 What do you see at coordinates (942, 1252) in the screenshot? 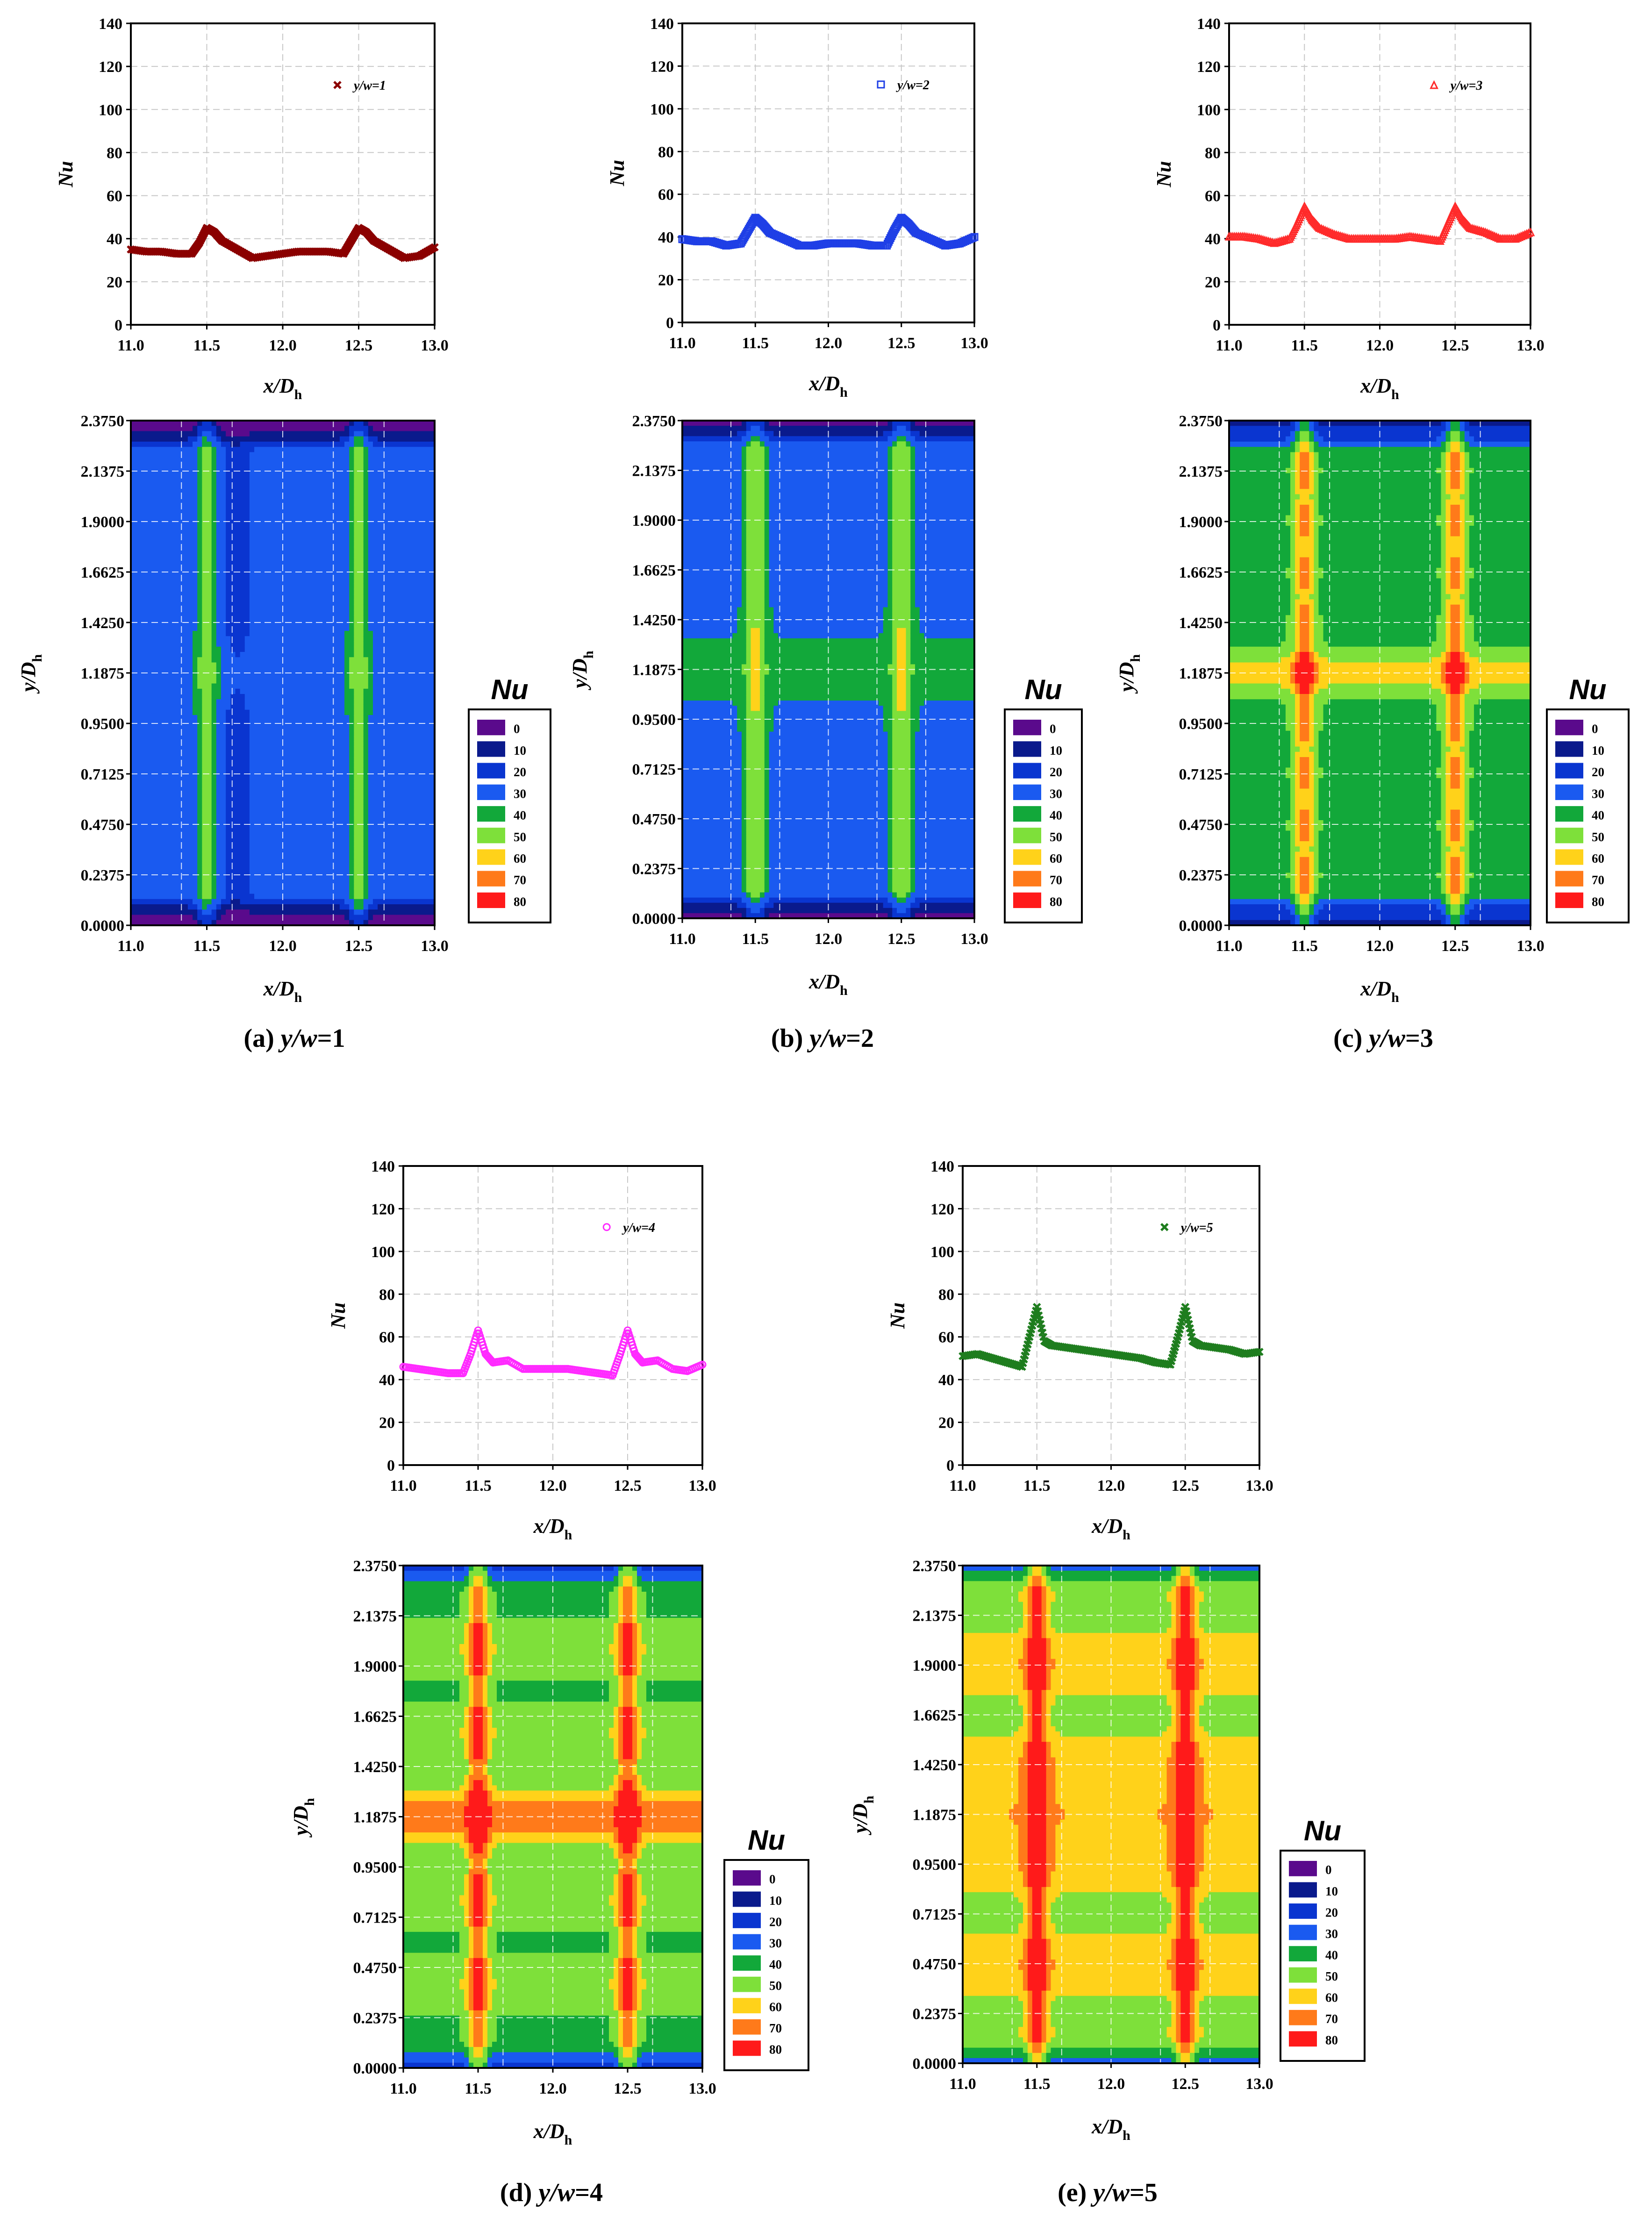
I see `y-tick-label: 100` at bounding box center [942, 1252].